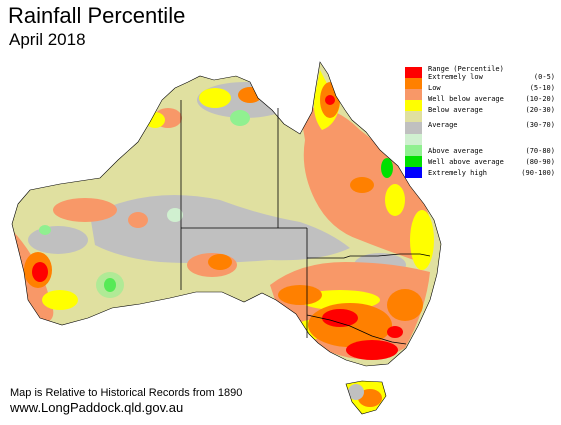 This screenshot has width=561, height=425. What do you see at coordinates (455, 77) in the screenshot?
I see `legend-item-label: Extremely low` at bounding box center [455, 77].